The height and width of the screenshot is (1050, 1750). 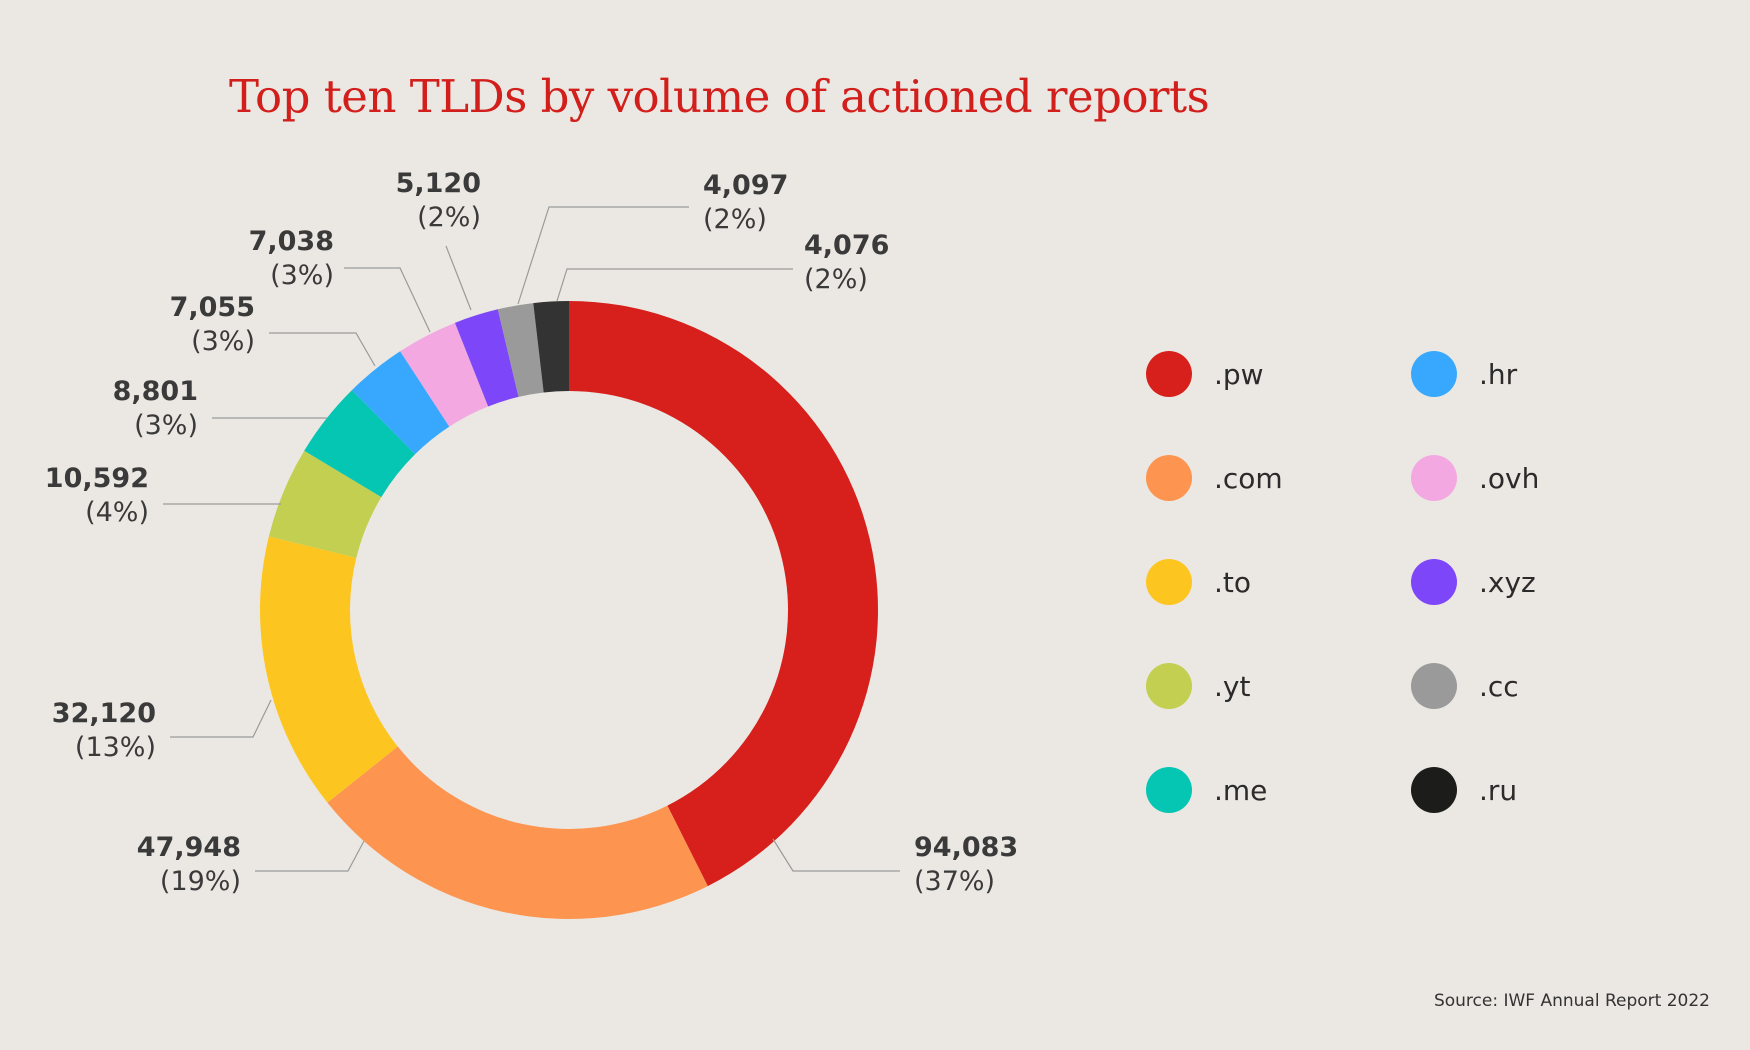 I want to click on legend-item-hr: .hr, so click(x=1464, y=374).